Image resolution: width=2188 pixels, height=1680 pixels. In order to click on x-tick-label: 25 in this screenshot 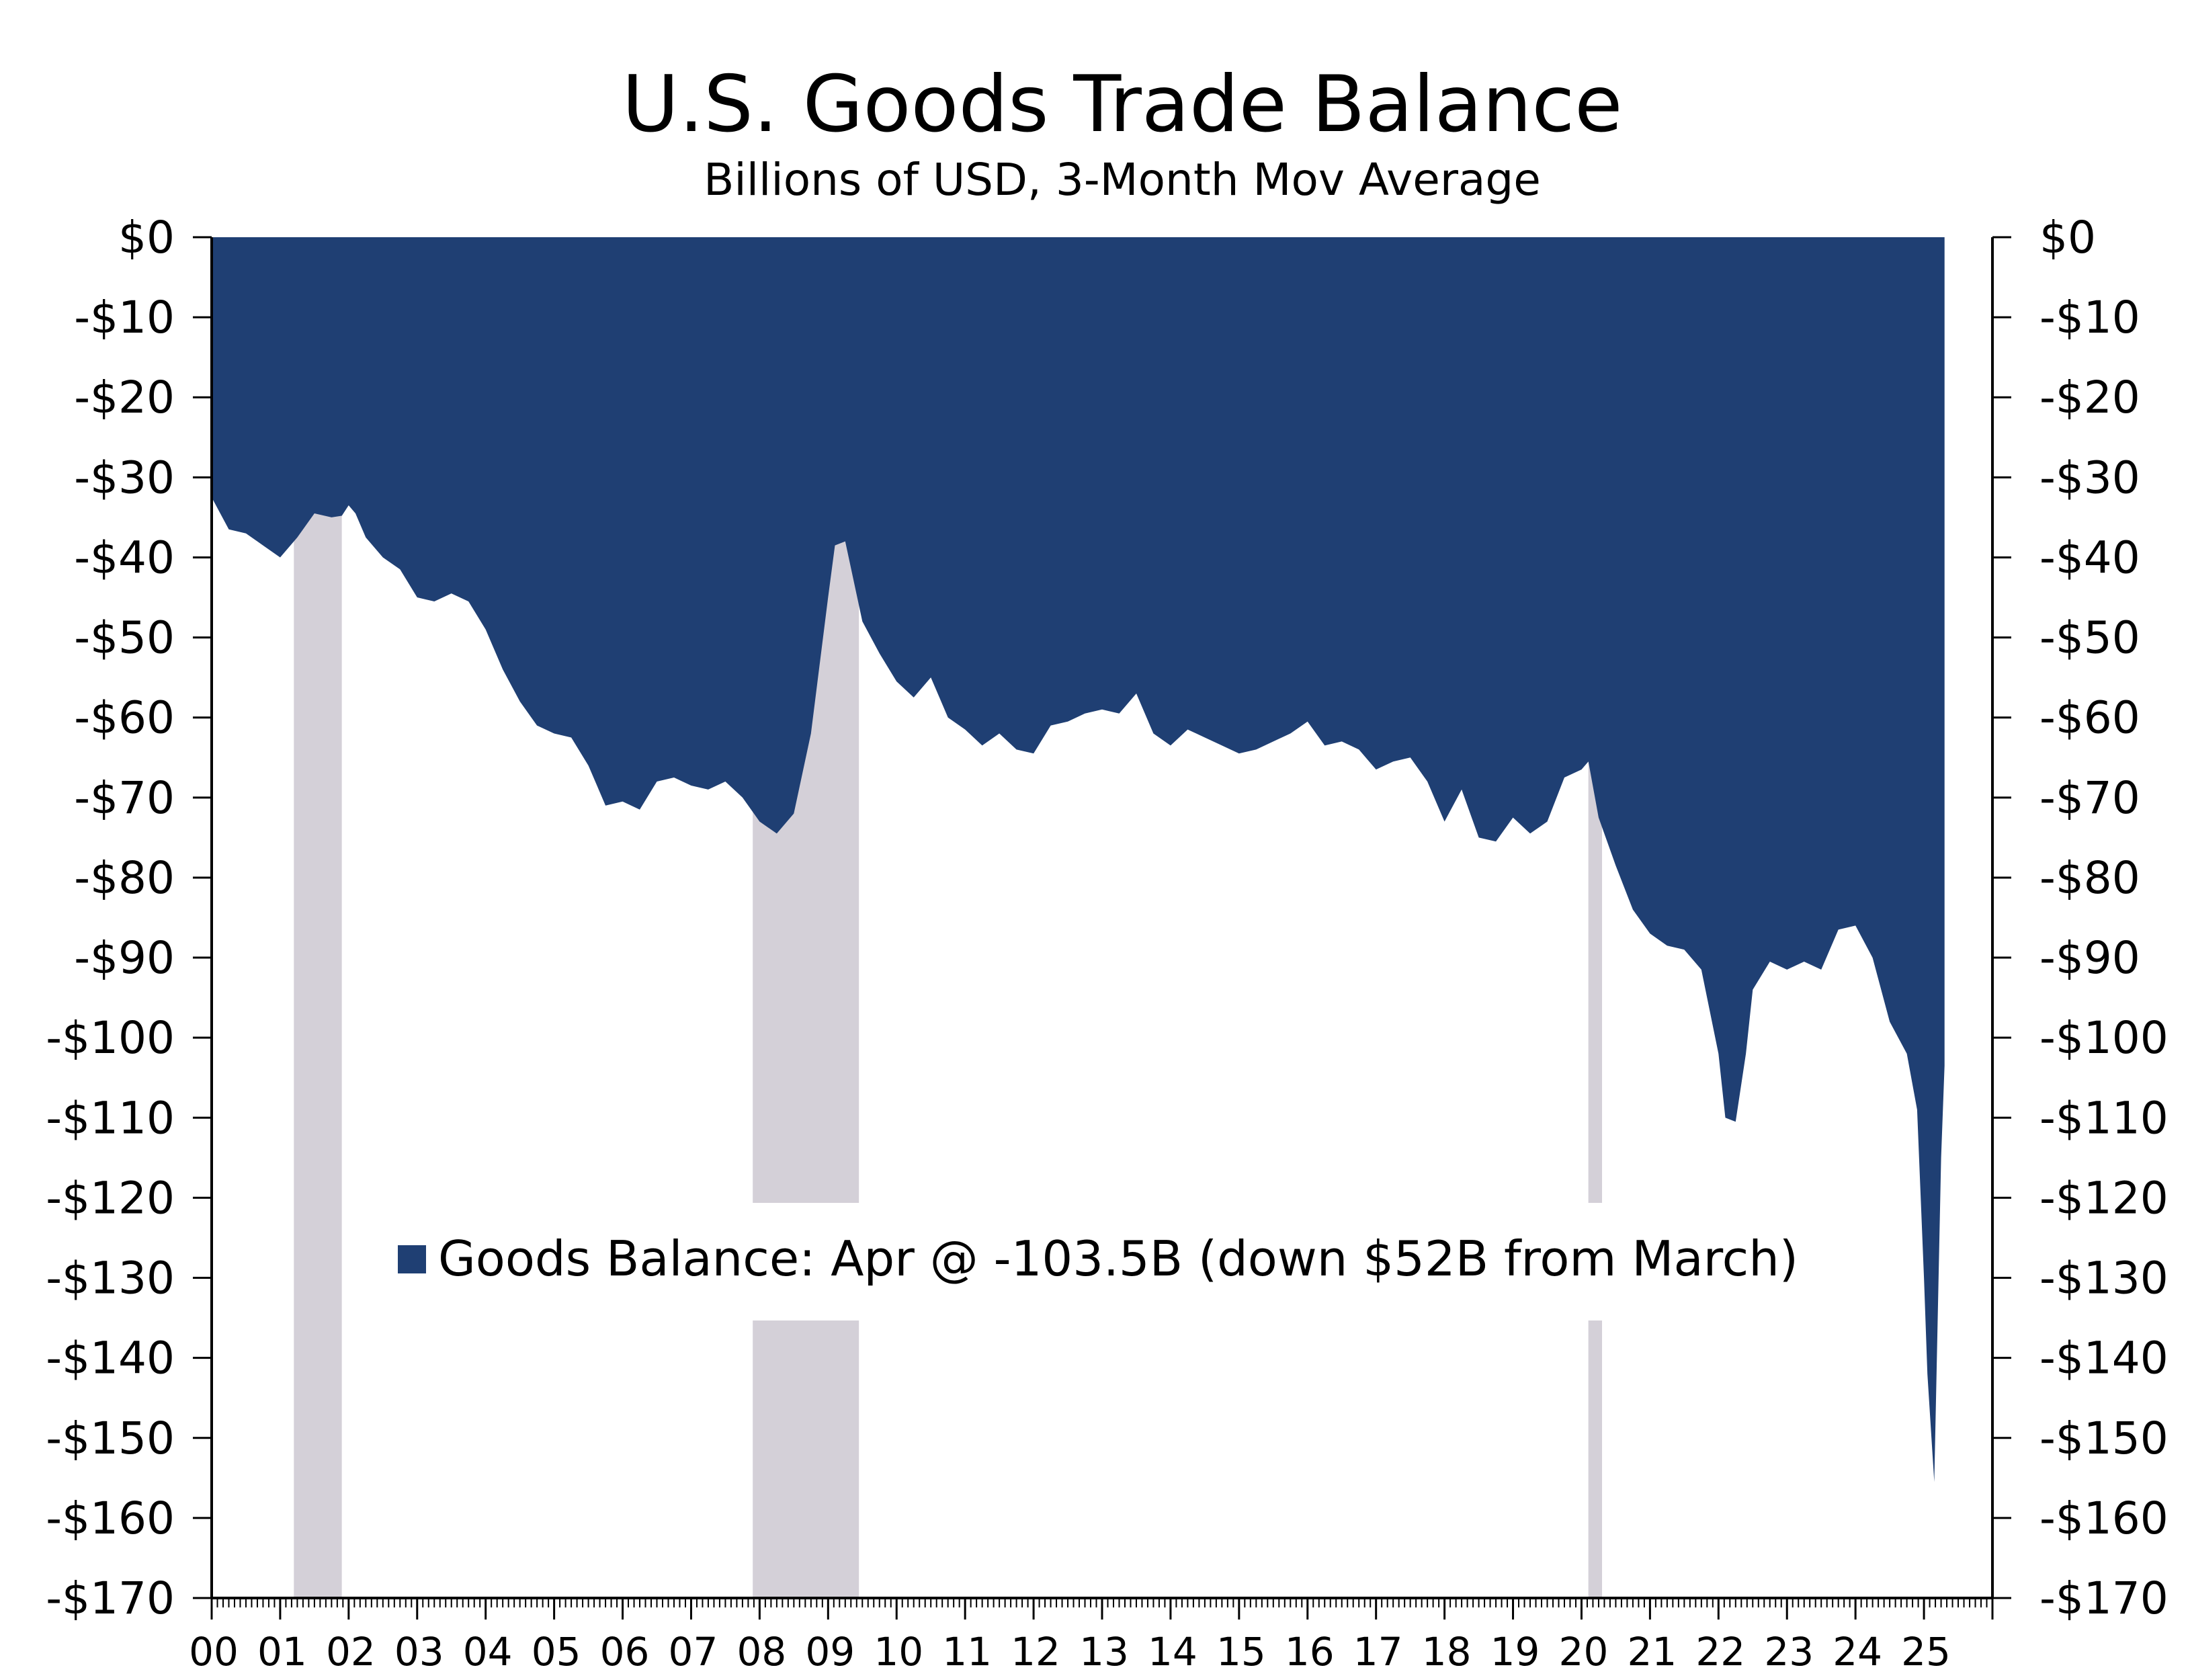, I will do `click(1926, 1652)`.